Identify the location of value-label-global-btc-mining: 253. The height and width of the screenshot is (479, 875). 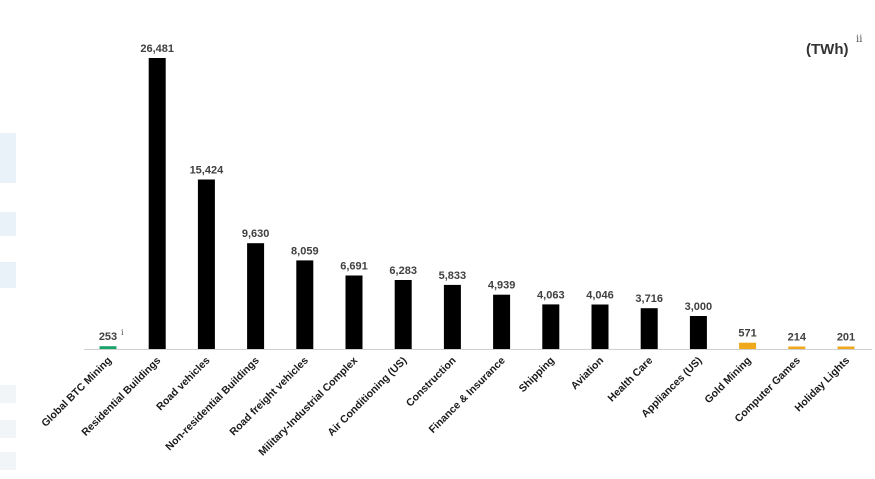
(108, 337).